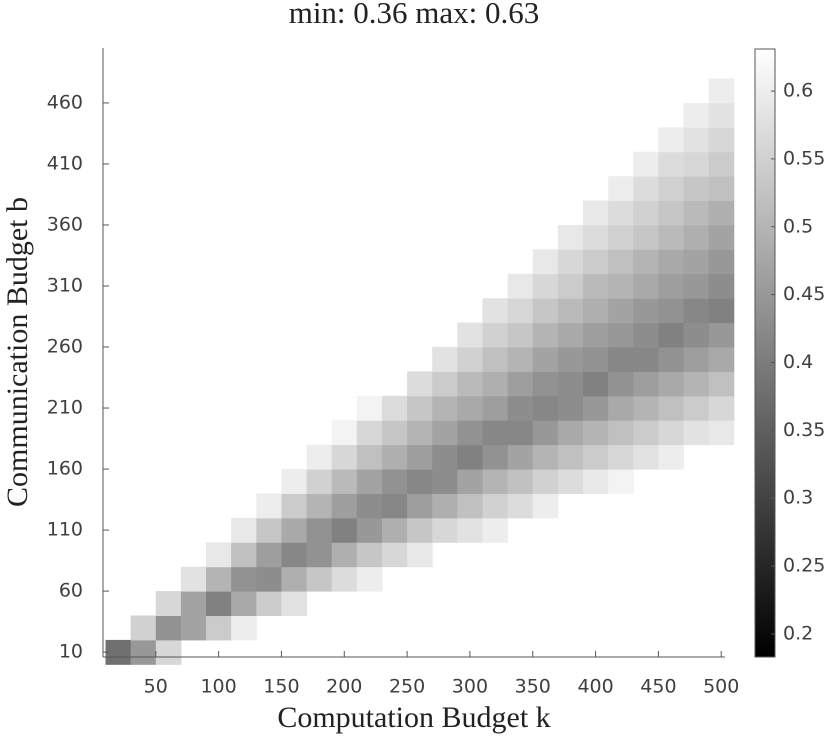  Describe the element at coordinates (798, 633) in the screenshot. I see `colorbar-tick-label: 0.2` at that location.